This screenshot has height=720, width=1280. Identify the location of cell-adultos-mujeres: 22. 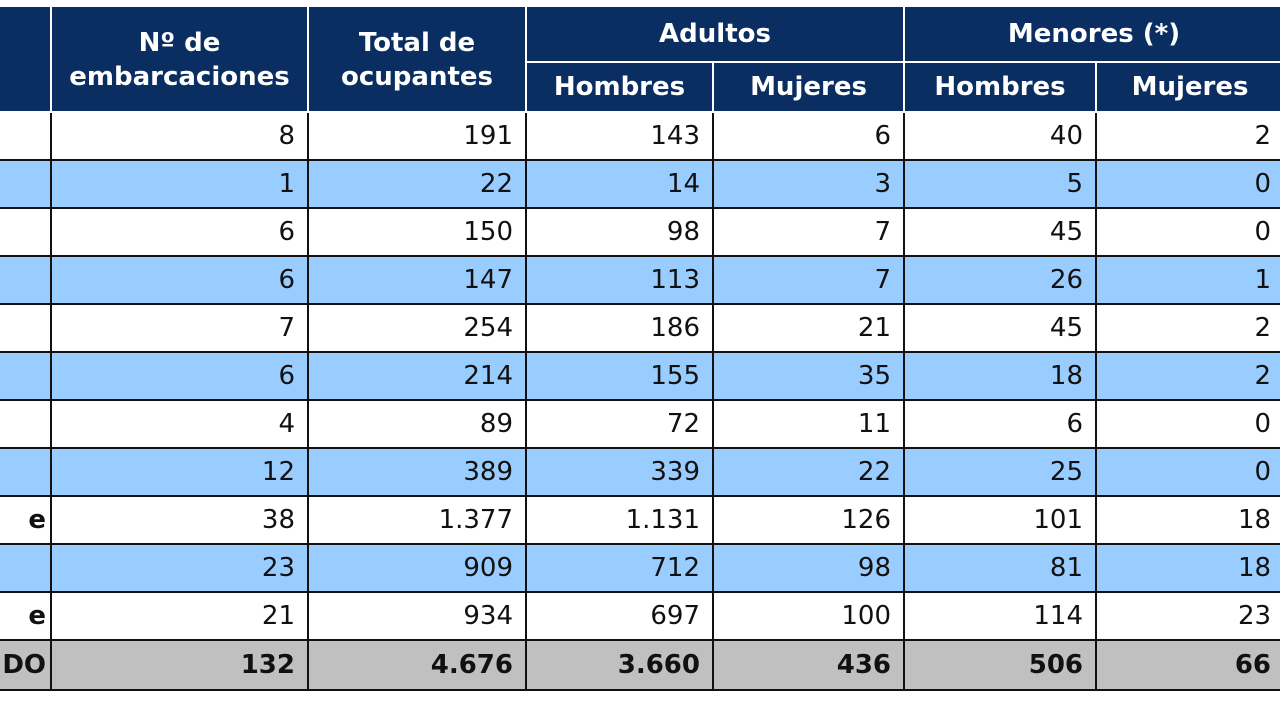
(808, 472).